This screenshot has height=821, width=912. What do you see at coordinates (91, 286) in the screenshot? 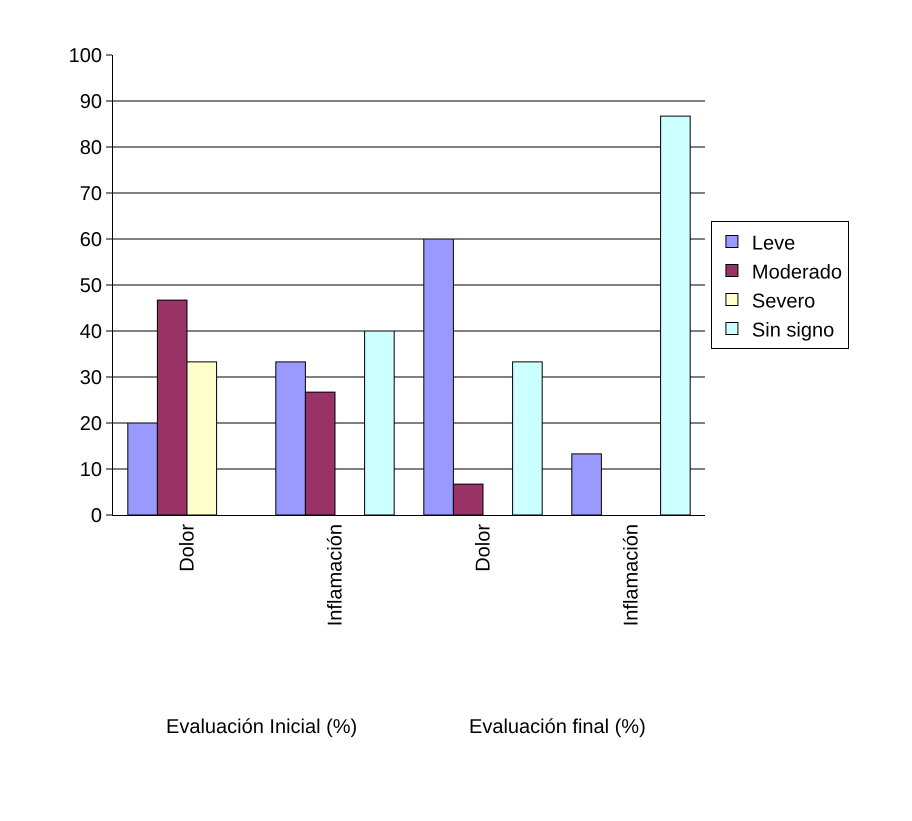
I see `y-tick-label: 50` at bounding box center [91, 286].